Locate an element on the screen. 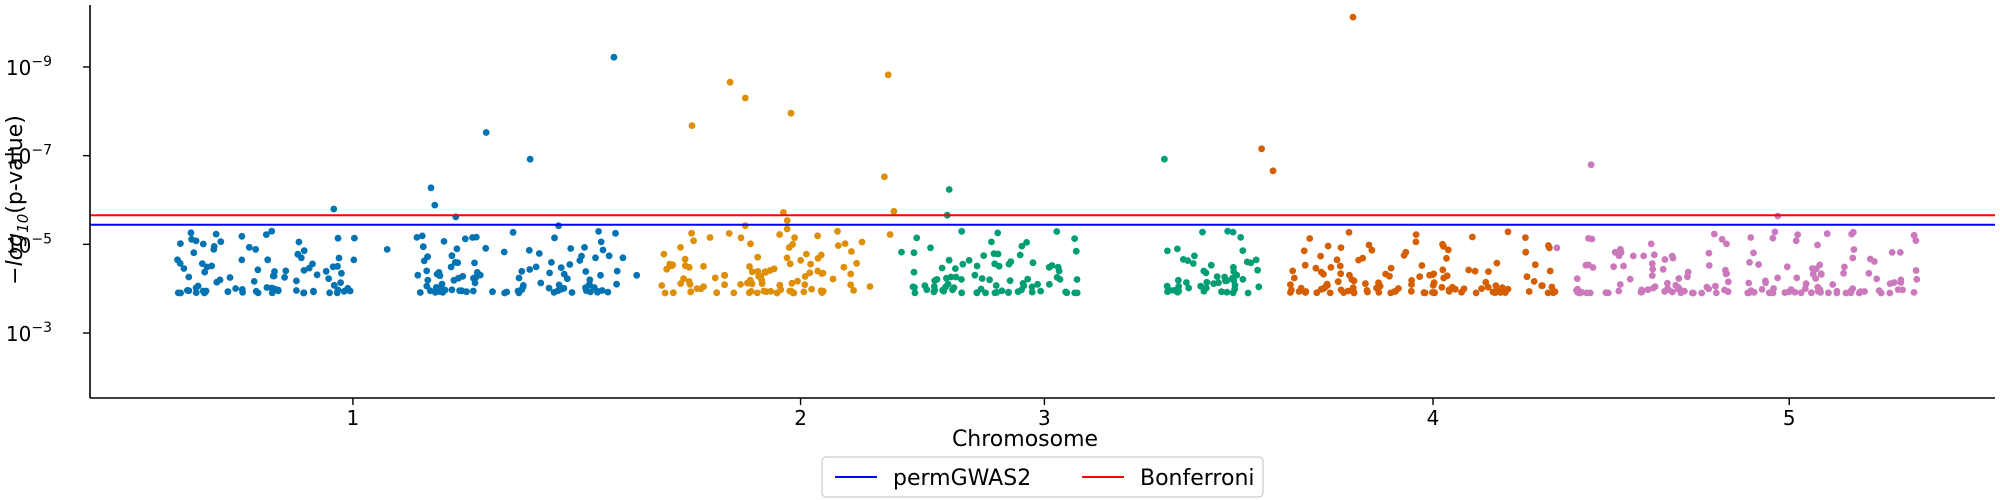 This screenshot has width=2000, height=500. data-point-chr1-peak is located at coordinates (486, 132).